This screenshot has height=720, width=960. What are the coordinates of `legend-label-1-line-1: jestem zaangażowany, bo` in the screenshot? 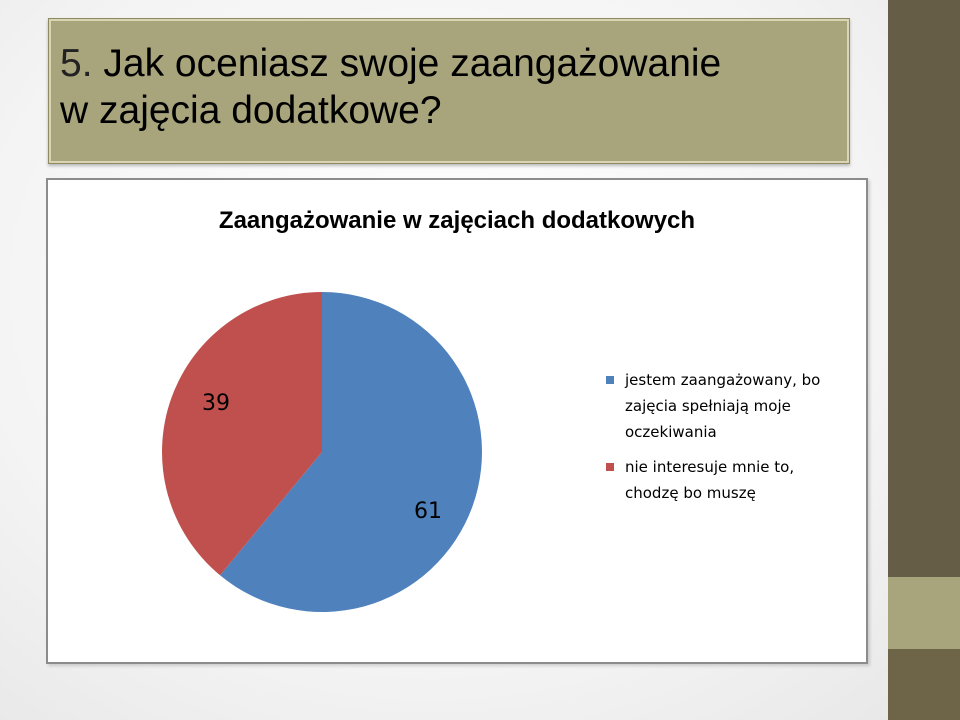 It's located at (722, 380).